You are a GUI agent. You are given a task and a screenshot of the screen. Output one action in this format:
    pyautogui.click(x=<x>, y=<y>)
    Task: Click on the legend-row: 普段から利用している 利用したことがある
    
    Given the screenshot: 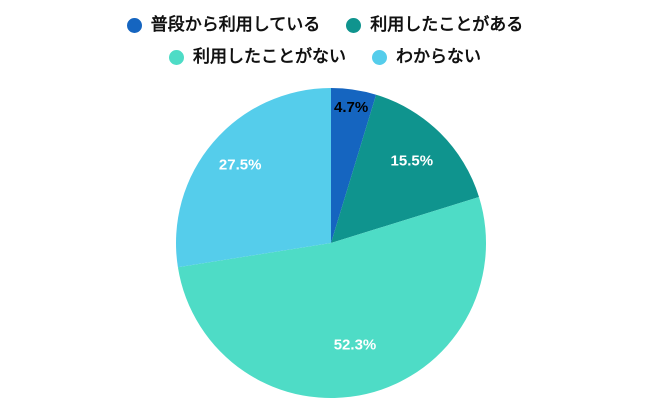 What is the action you would take?
    pyautogui.click(x=324, y=25)
    